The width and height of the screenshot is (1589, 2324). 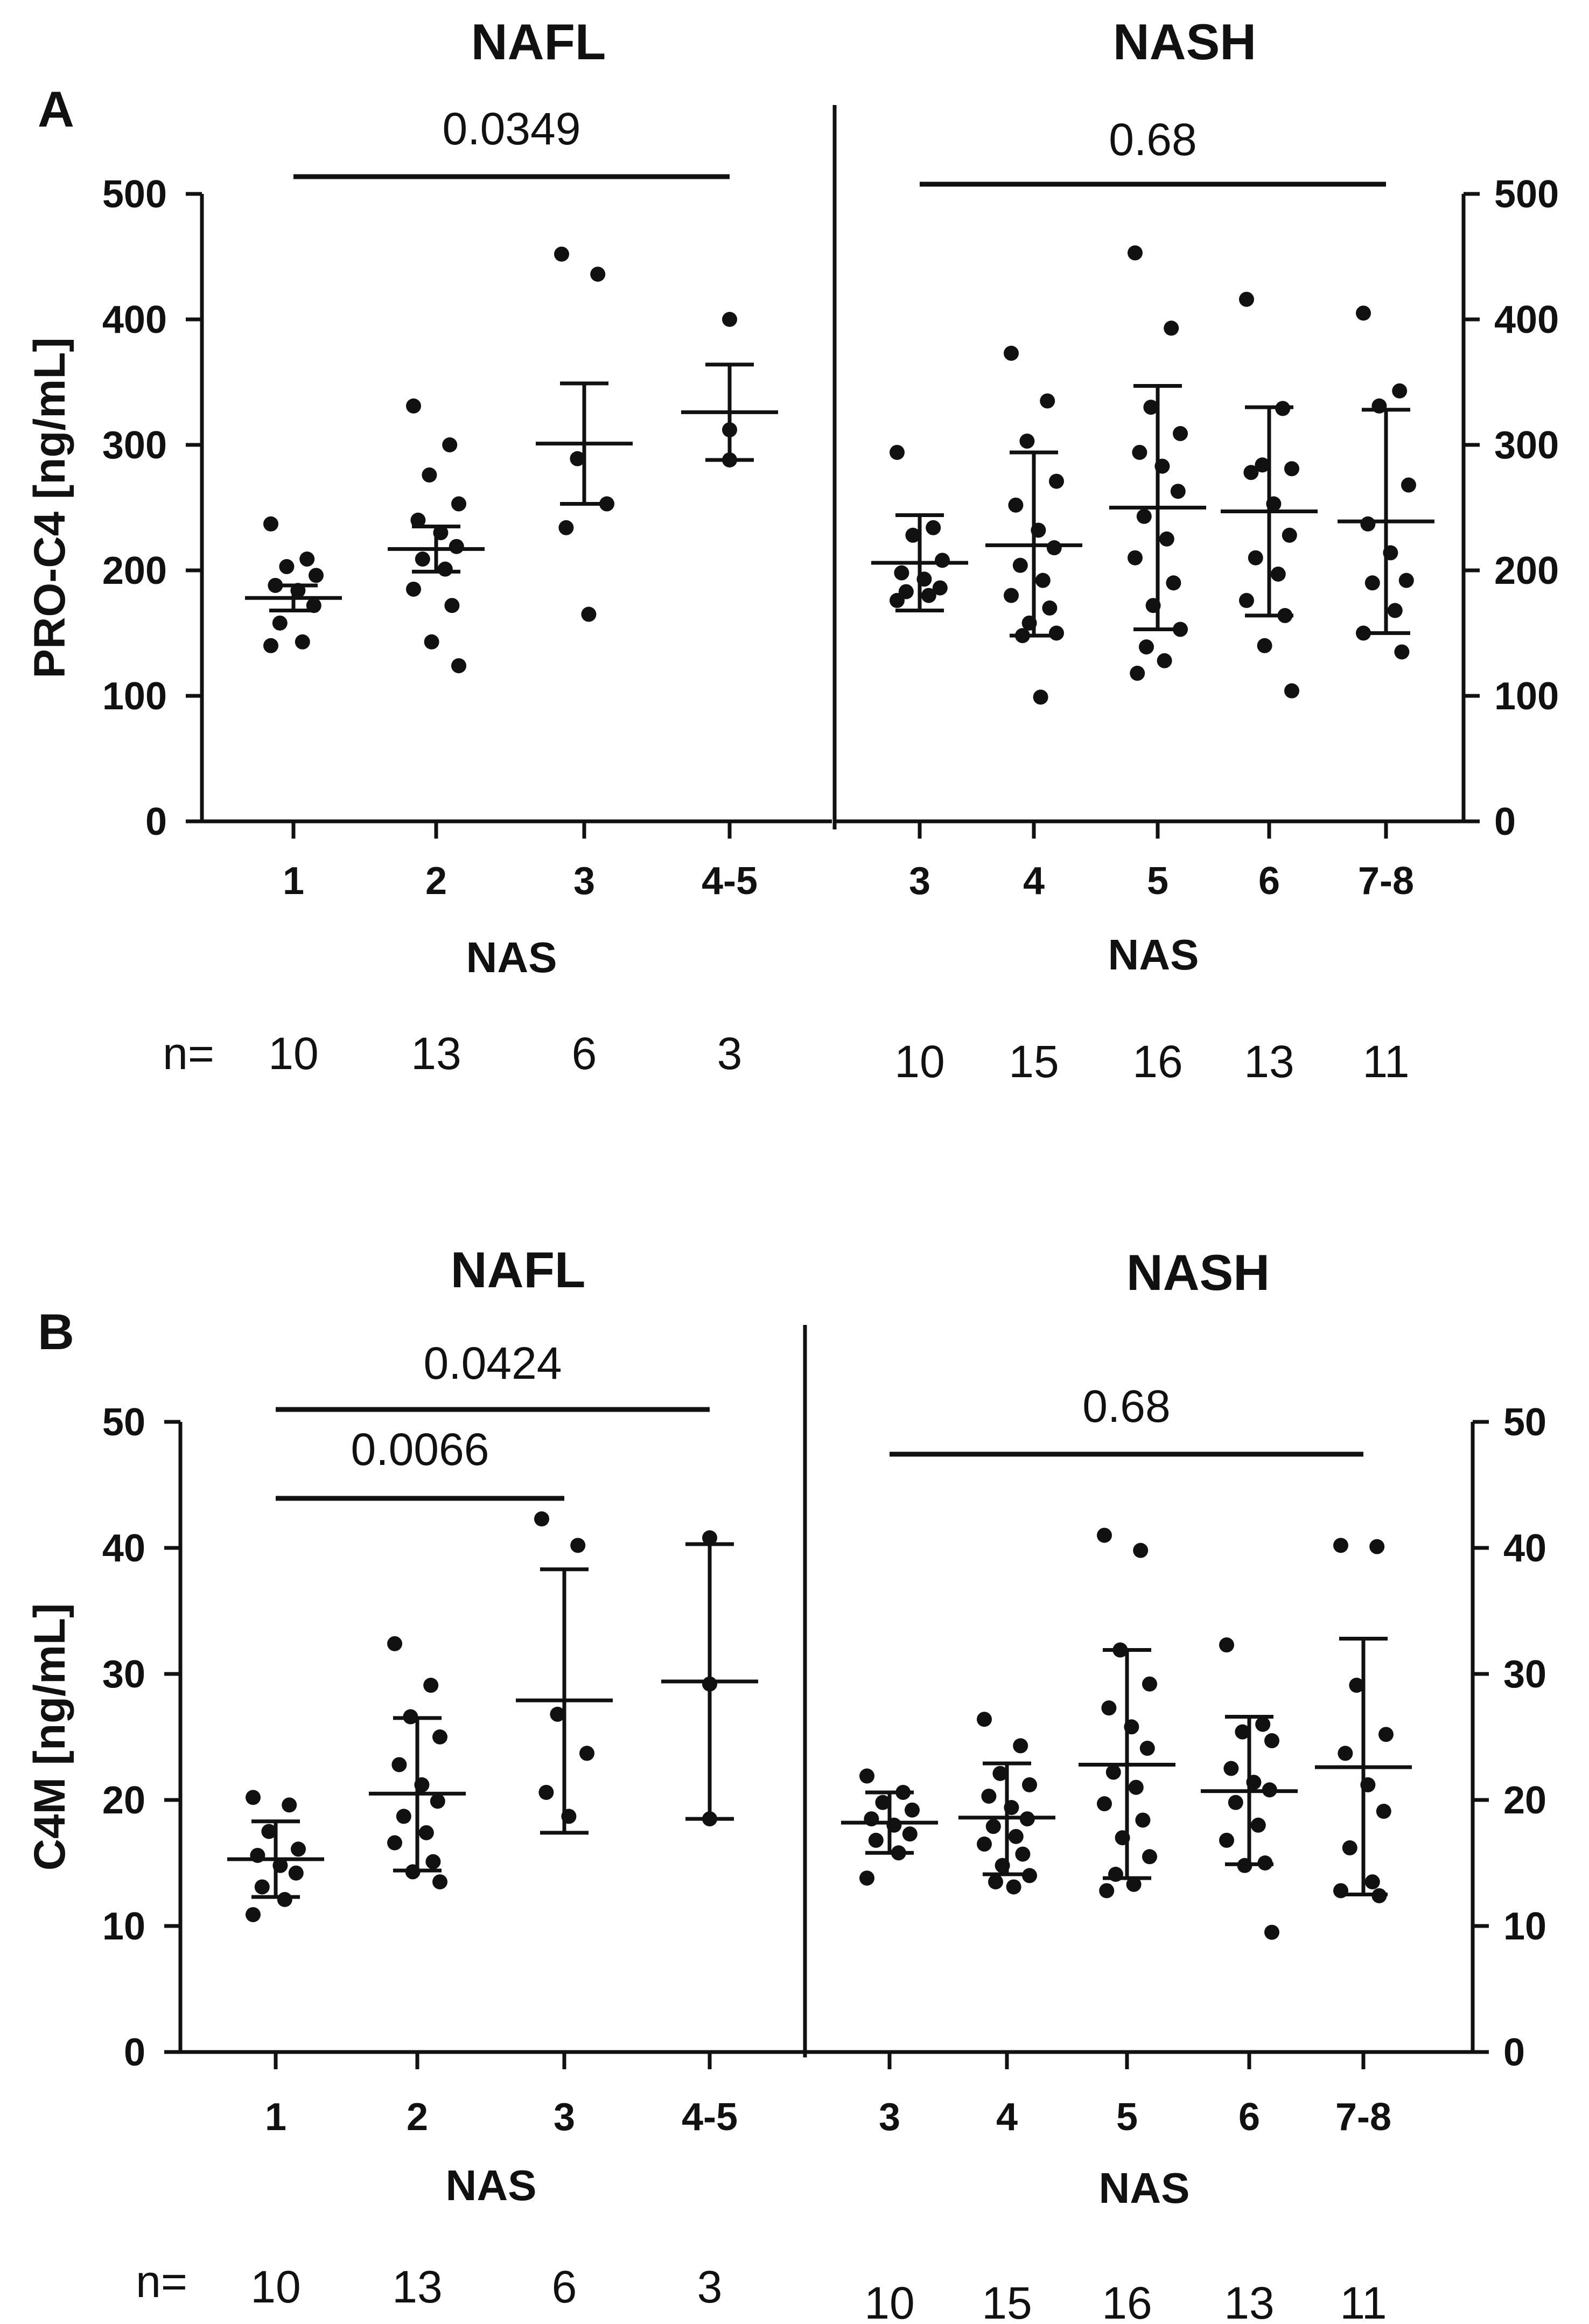 What do you see at coordinates (56, 1331) in the screenshot?
I see `panel-letter: B` at bounding box center [56, 1331].